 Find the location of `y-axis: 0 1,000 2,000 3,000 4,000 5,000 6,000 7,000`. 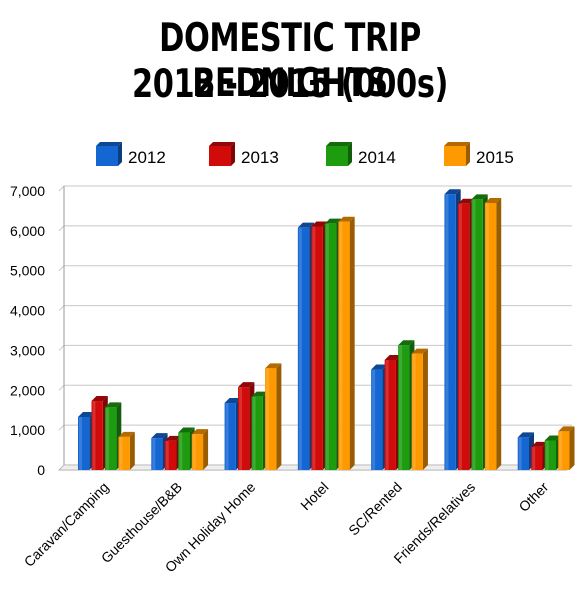

y-axis: 0 1,000 2,000 3,000 4,000 5,000 6,000 7,000 is located at coordinates (27, 330).